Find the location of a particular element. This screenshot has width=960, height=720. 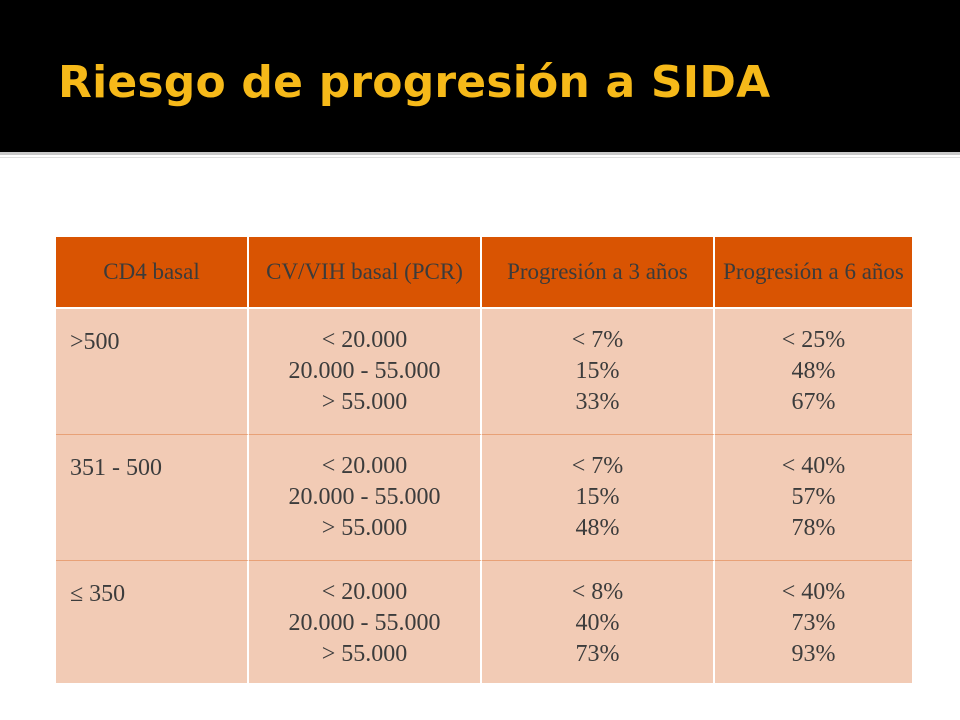

progresion-6-value: 48% is located at coordinates (813, 371).